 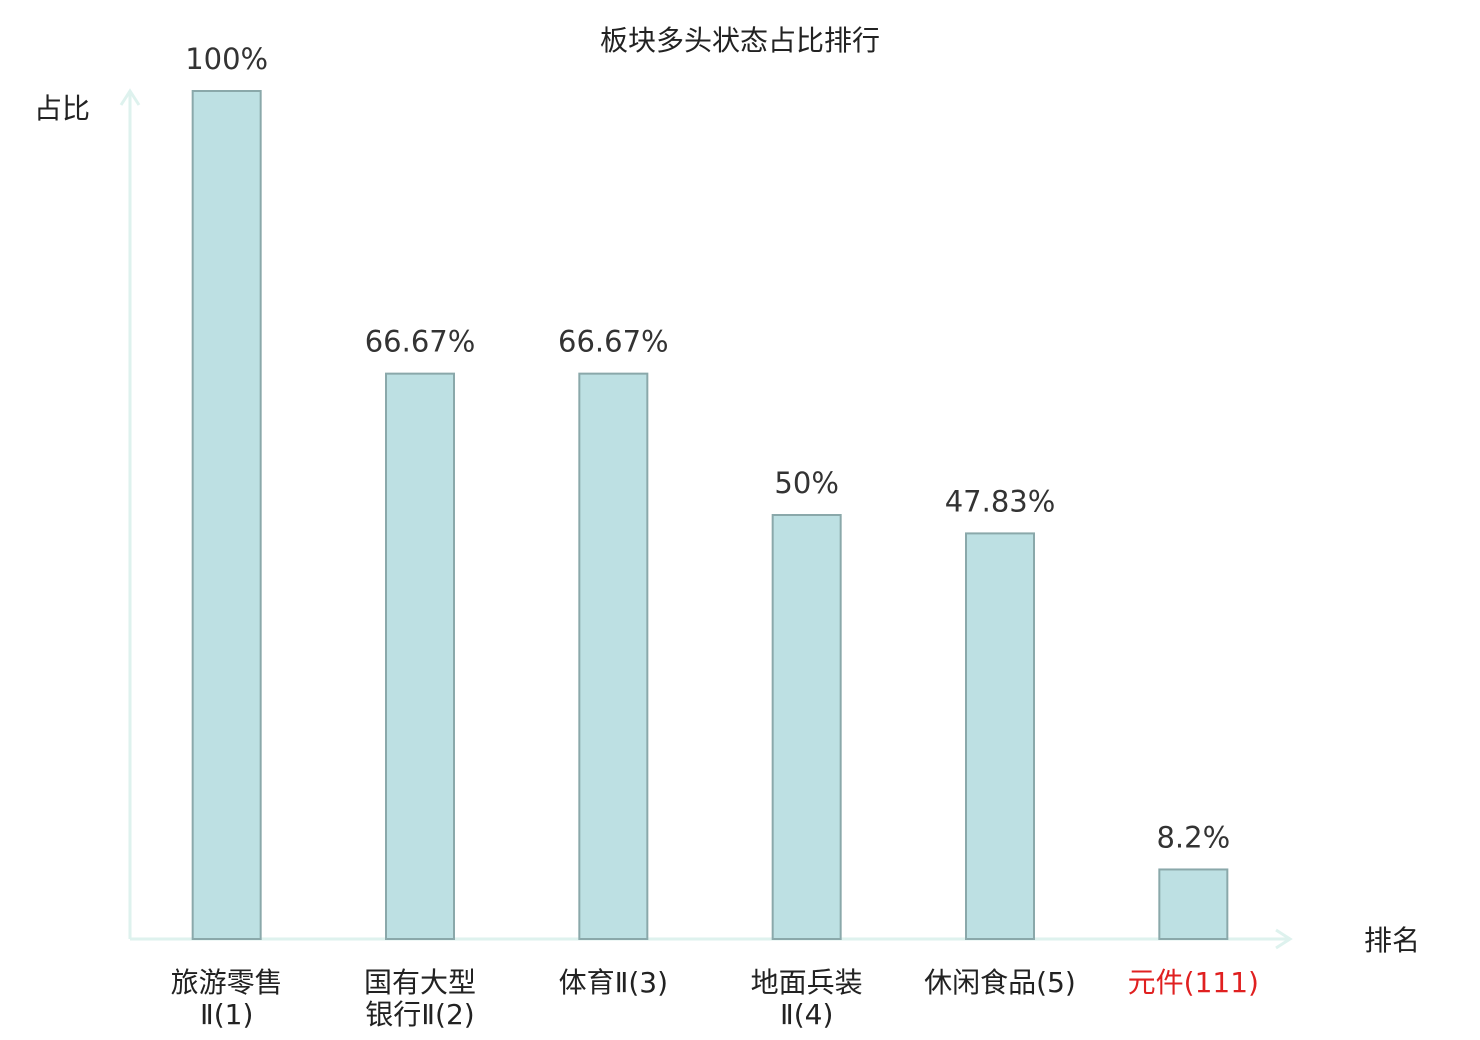 What do you see at coordinates (420, 998) in the screenshot?
I see `x-tick-label: 国有大型银行Ⅱ(2)` at bounding box center [420, 998].